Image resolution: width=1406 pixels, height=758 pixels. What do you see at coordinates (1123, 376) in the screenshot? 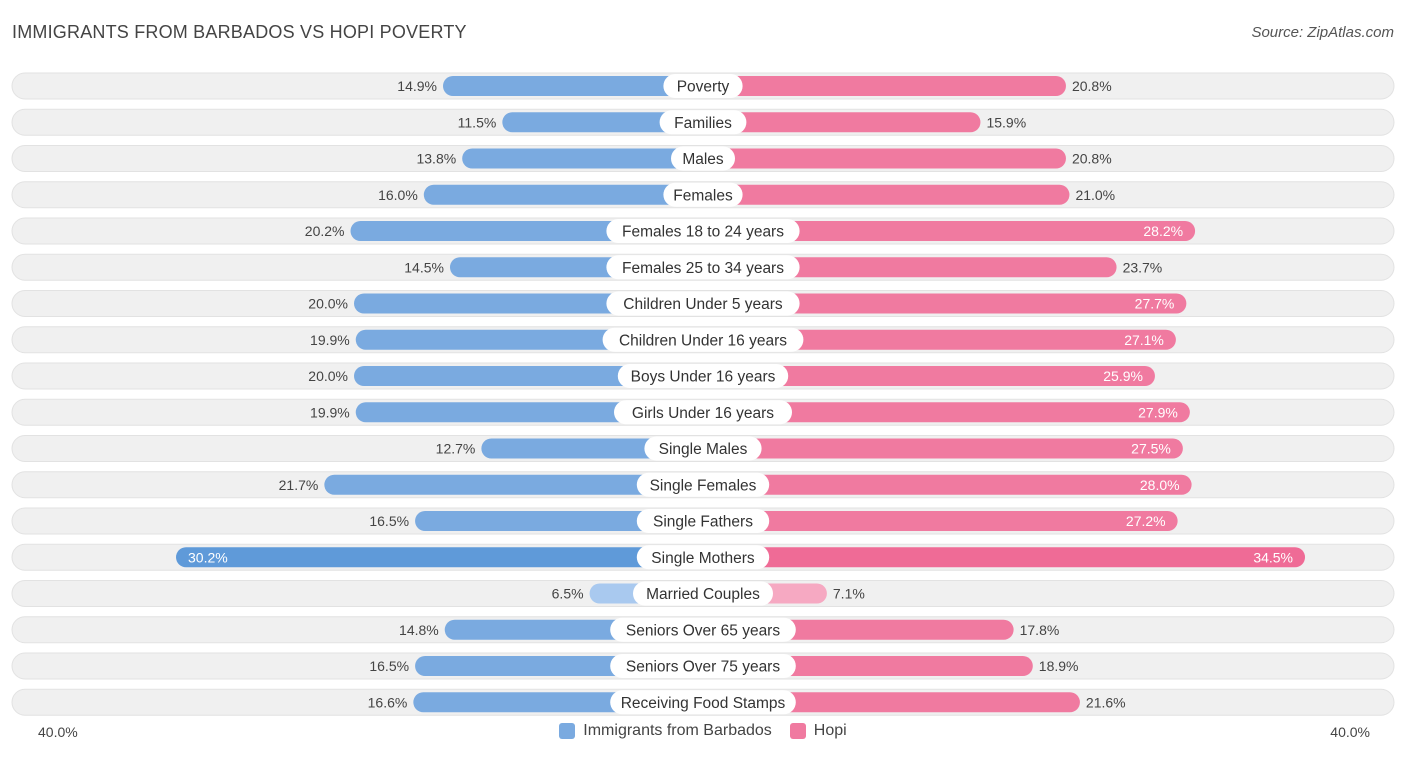
I see `value-label-hopi: 25.9%` at bounding box center [1123, 376].